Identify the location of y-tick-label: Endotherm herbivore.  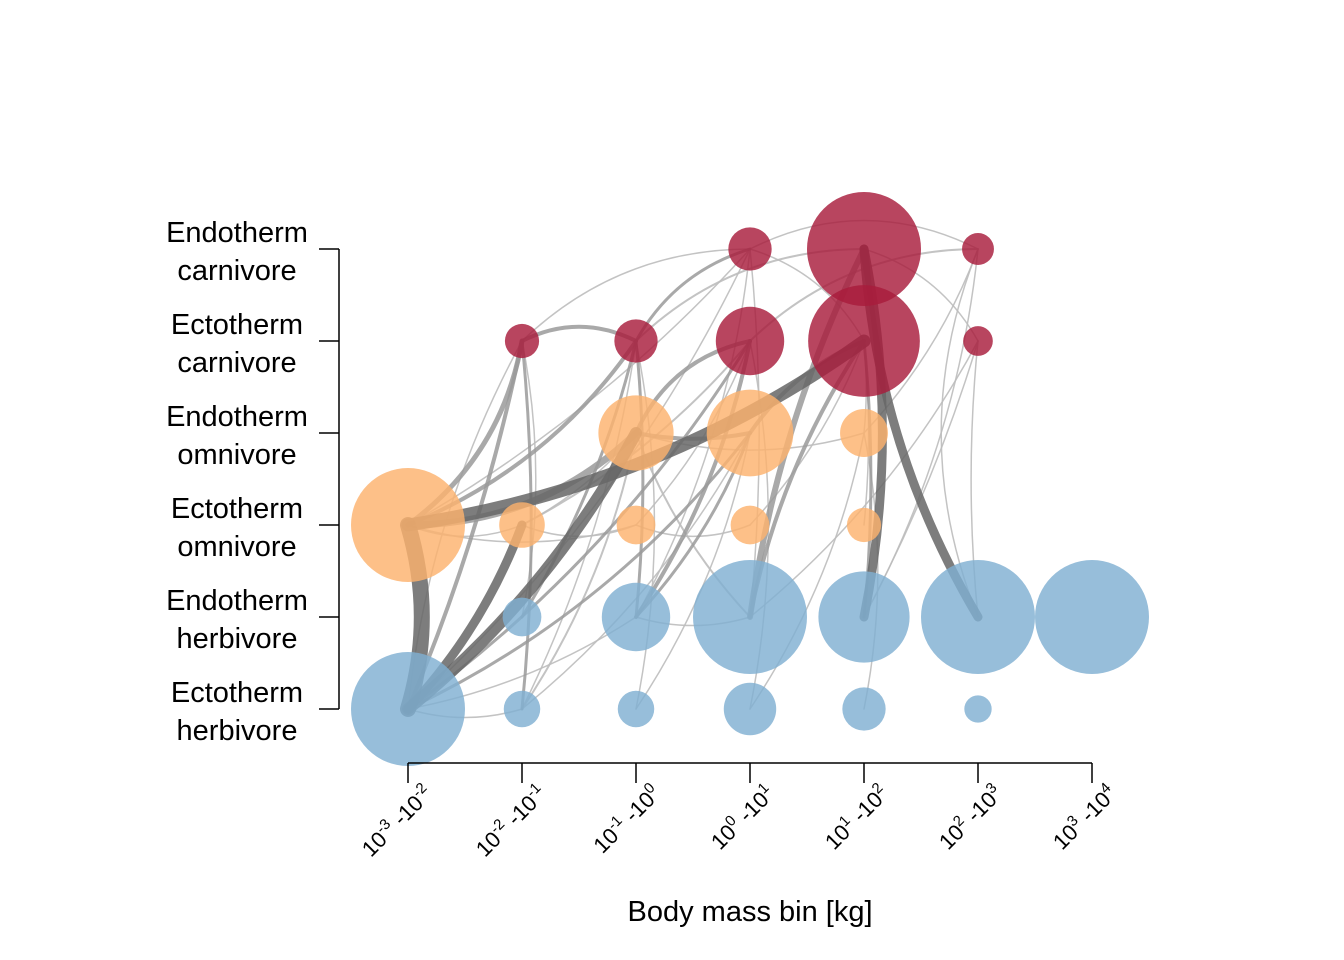
(237, 620).